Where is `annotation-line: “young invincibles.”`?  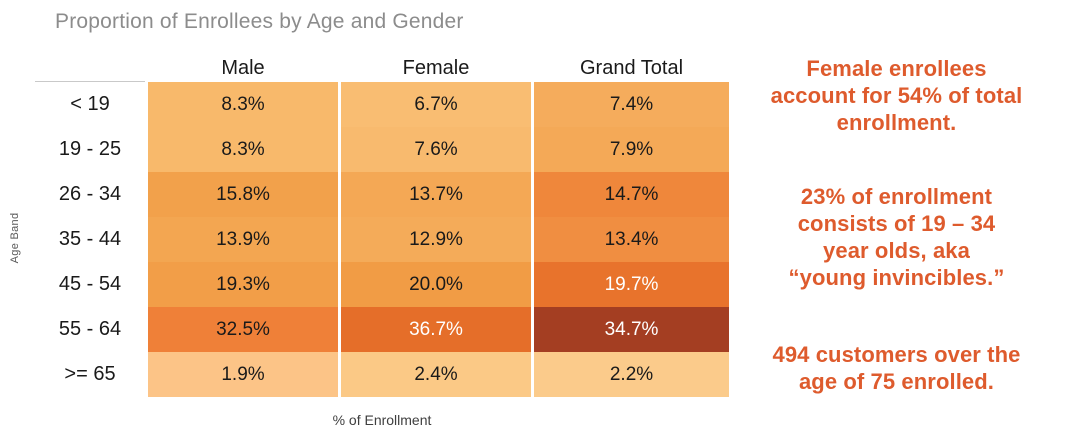
annotation-line: “young invincibles.” is located at coordinates (896, 277).